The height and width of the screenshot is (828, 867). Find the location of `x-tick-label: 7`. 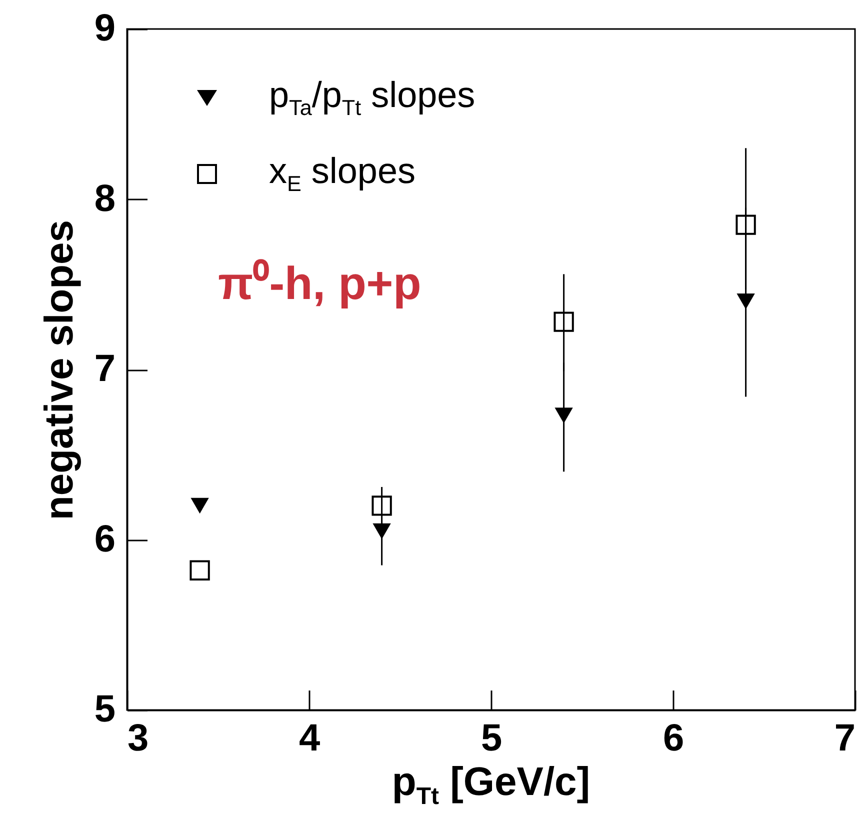

x-tick-label: 7 is located at coordinates (845, 739).